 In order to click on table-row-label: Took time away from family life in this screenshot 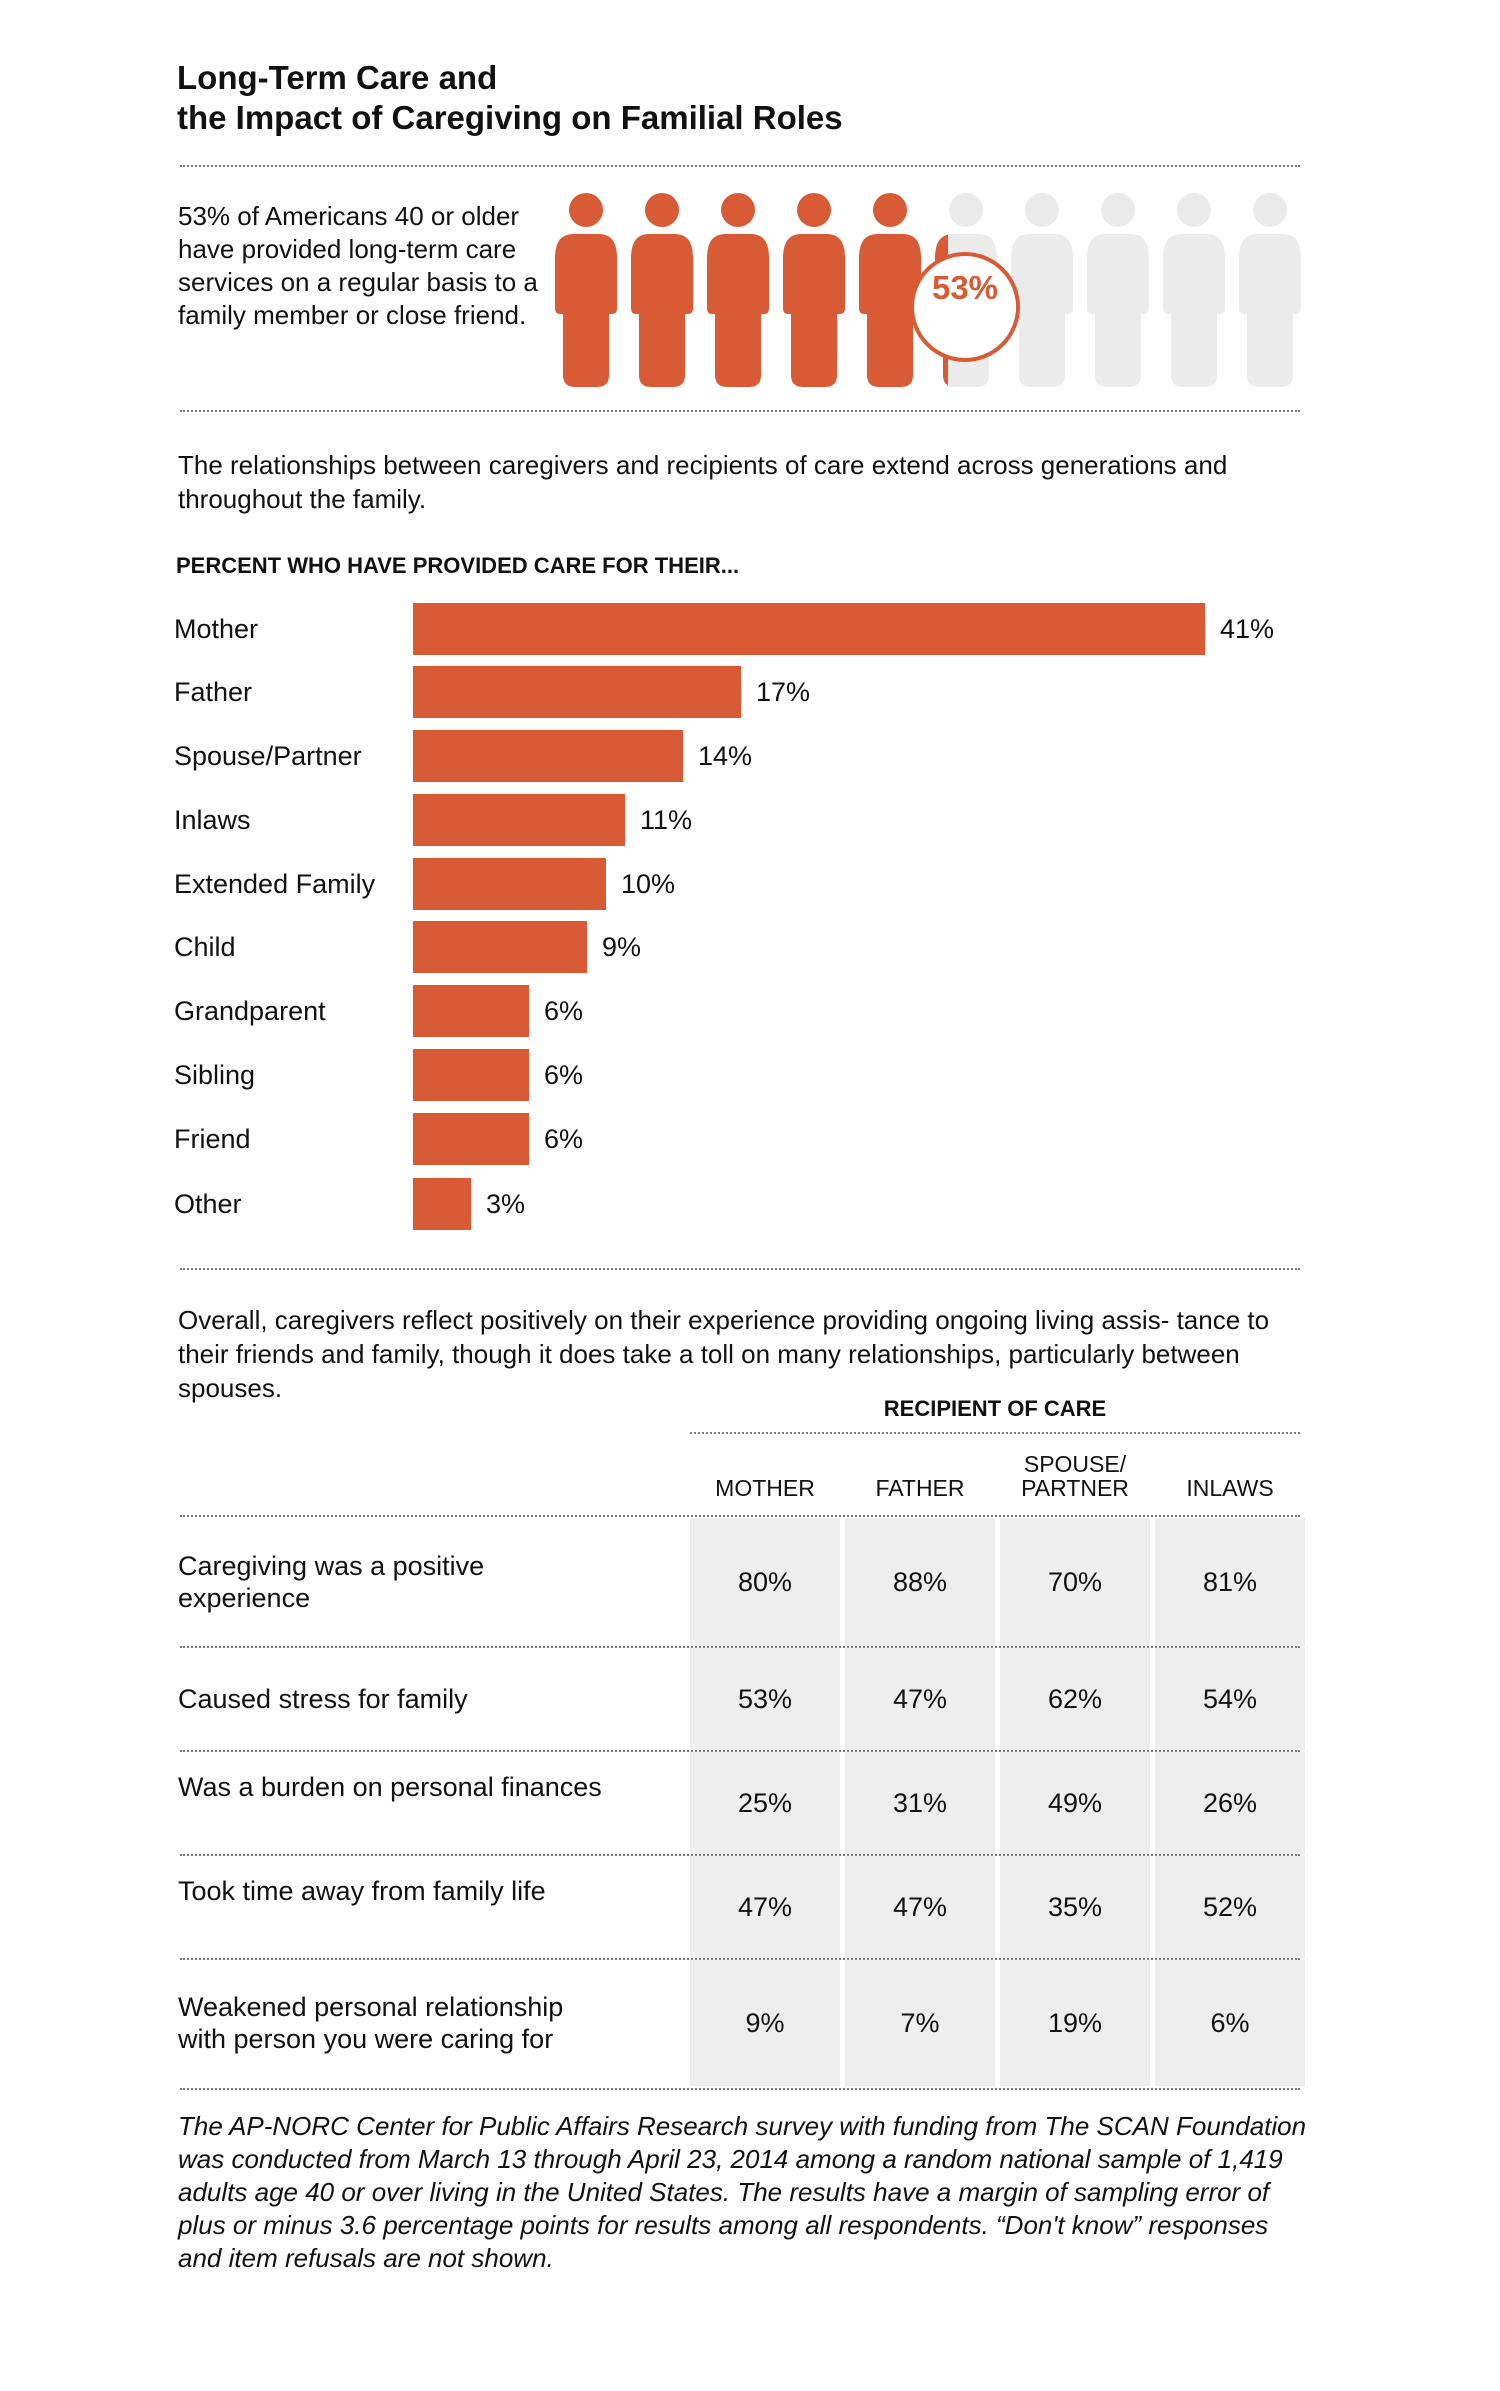, I will do `click(362, 1891)`.